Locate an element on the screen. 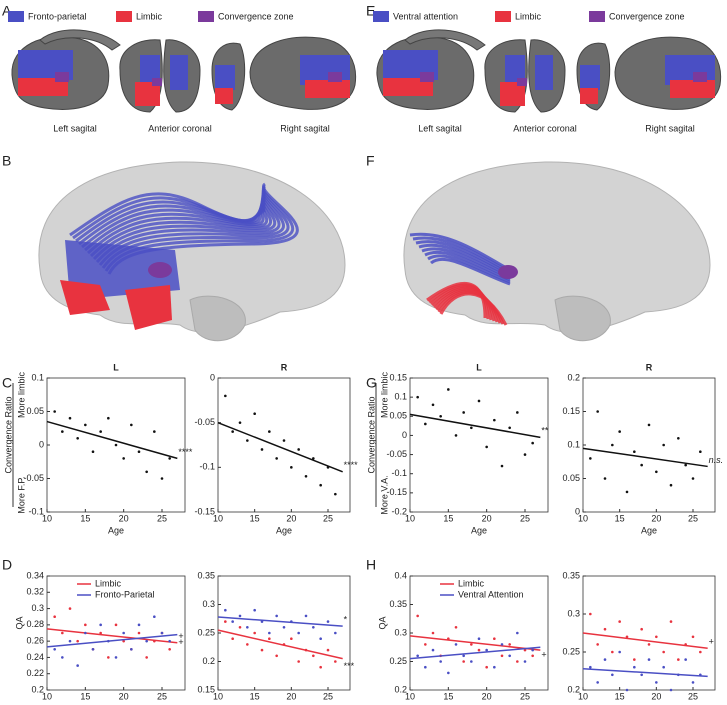  panel-label: G is located at coordinates (371, 383).